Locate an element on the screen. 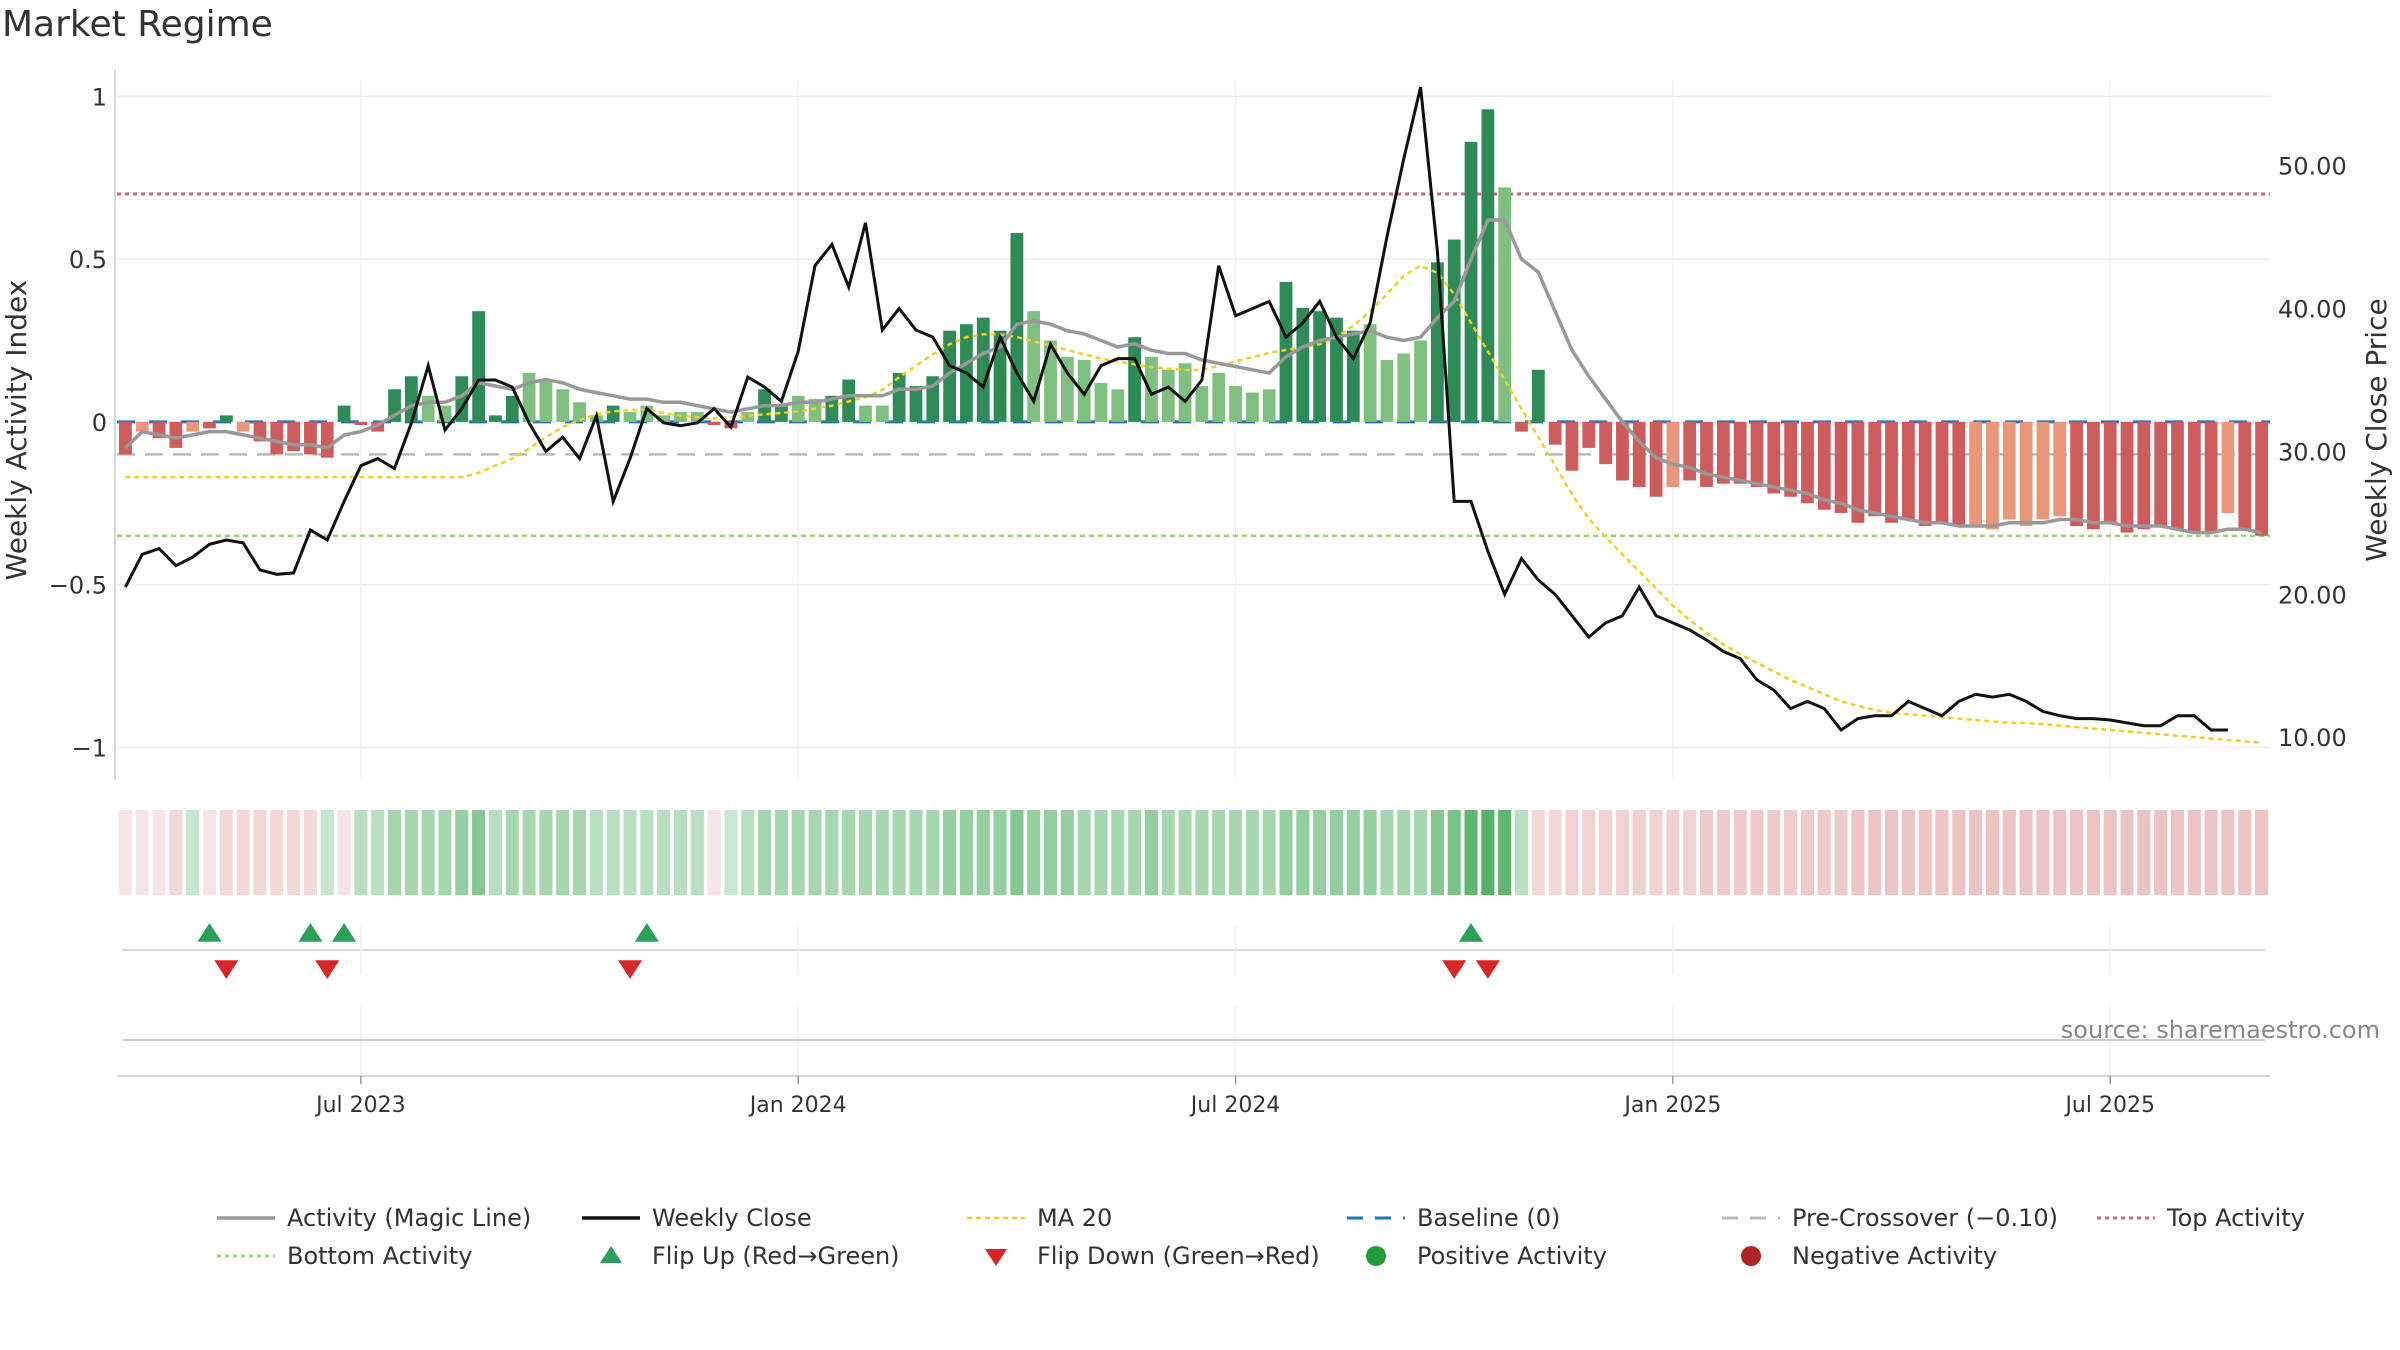 This screenshot has width=2400, height=1350. legend-label: Weekly Close is located at coordinates (732, 1218).